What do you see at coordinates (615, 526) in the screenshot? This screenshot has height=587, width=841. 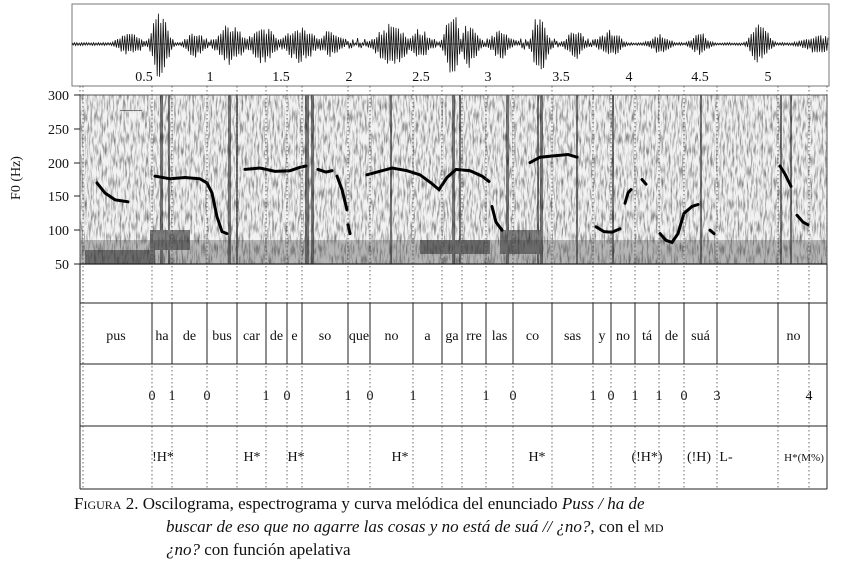 I see `caption-text-2: , con el` at bounding box center [615, 526].